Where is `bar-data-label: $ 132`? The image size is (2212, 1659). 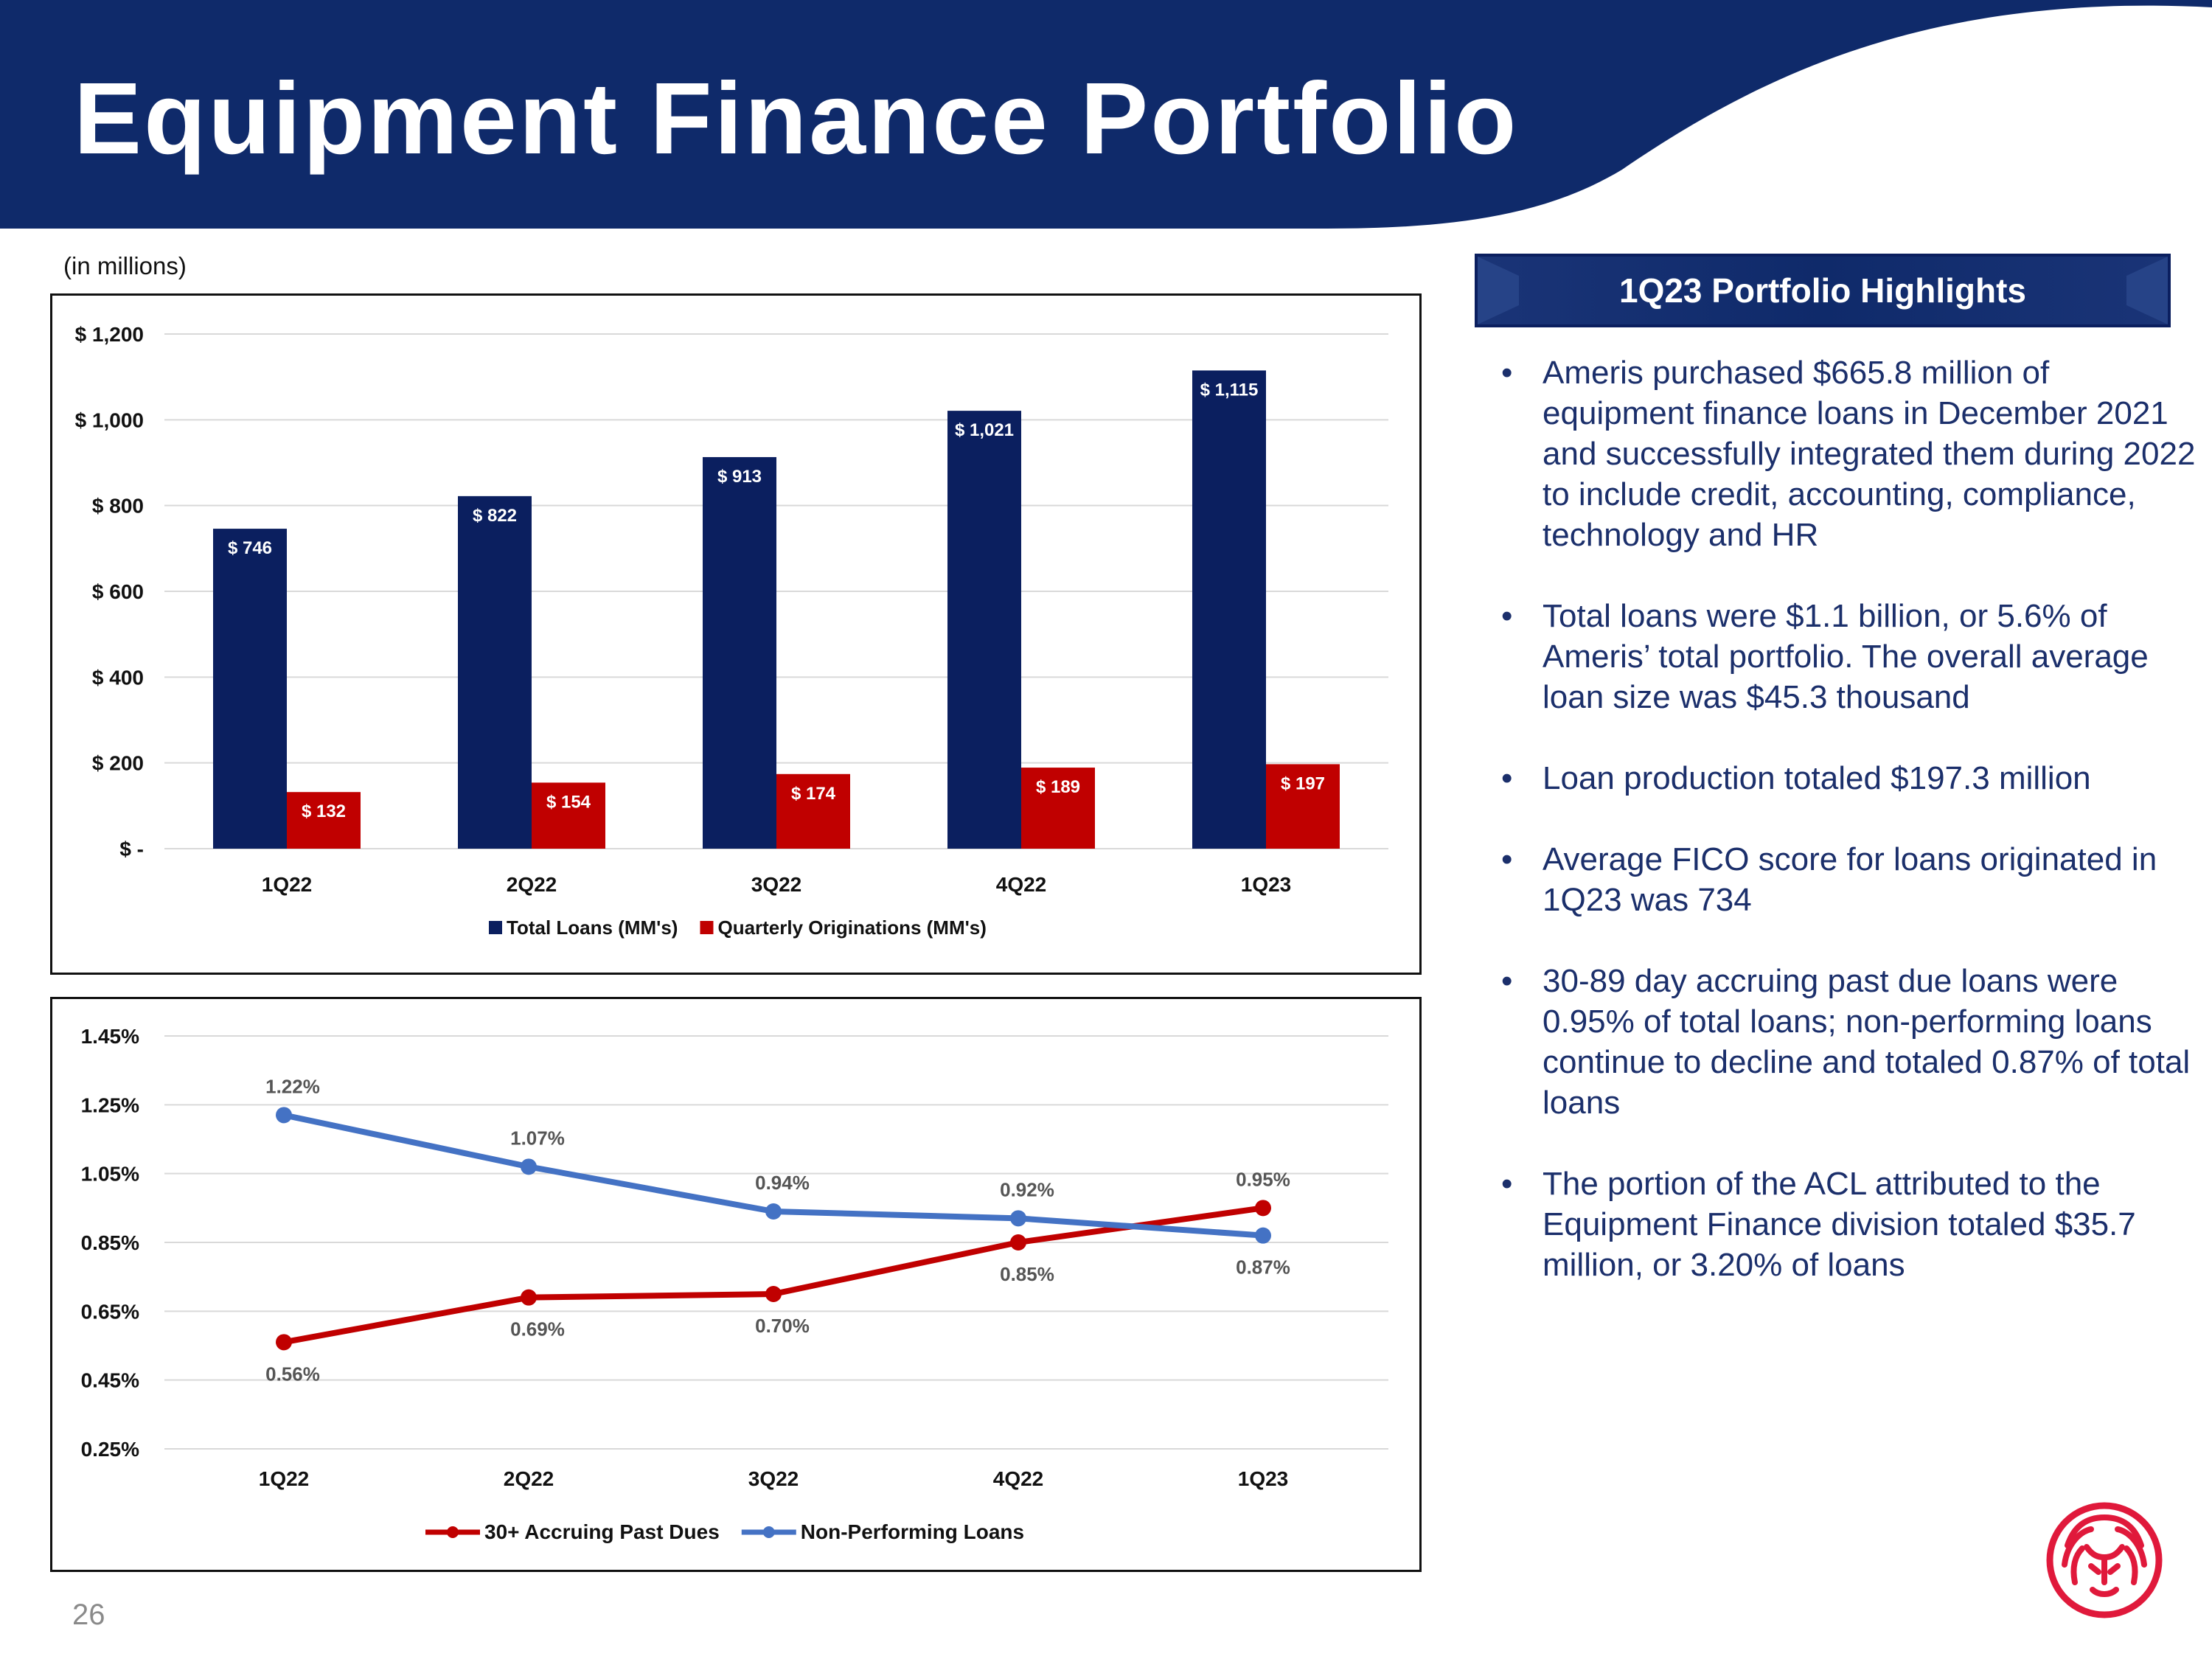
bar-data-label: $ 132 is located at coordinates (324, 811).